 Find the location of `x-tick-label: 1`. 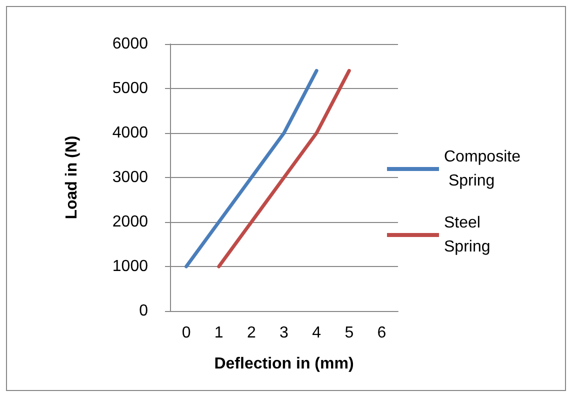

x-tick-label: 1 is located at coordinates (219, 333).